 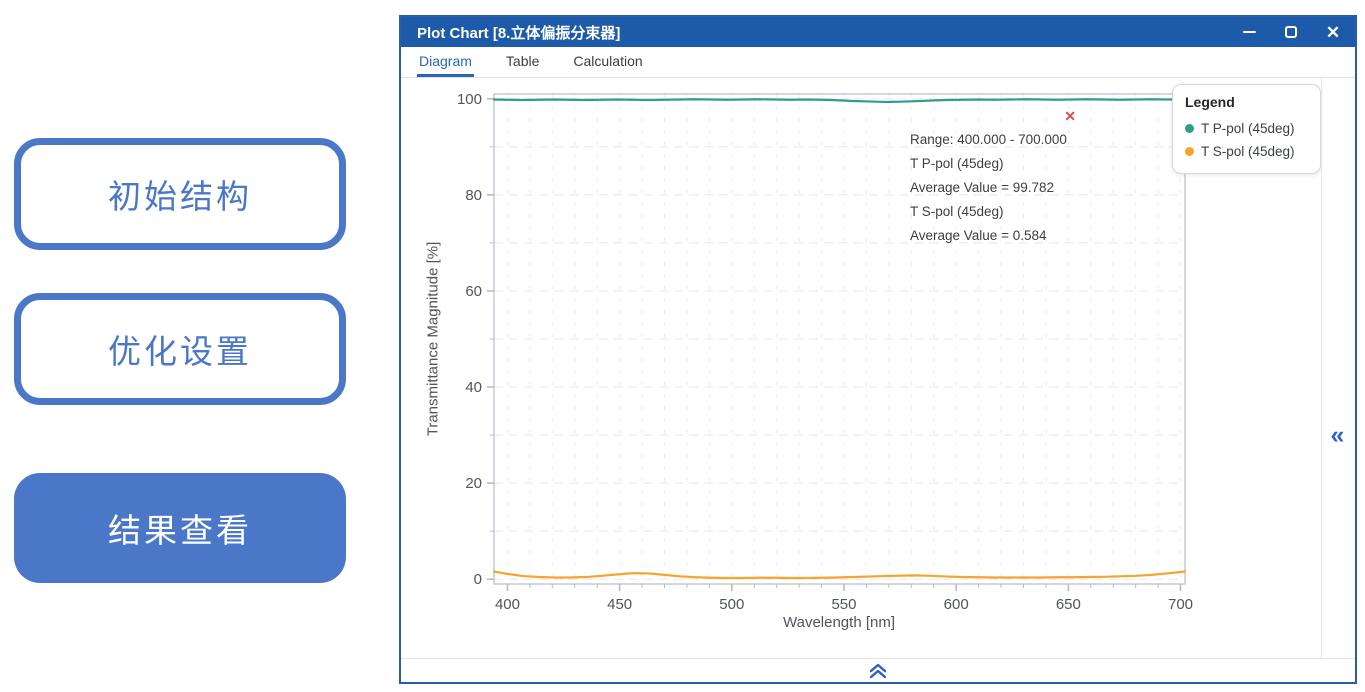 I want to click on tab-diagram: Diagram, so click(x=445, y=62).